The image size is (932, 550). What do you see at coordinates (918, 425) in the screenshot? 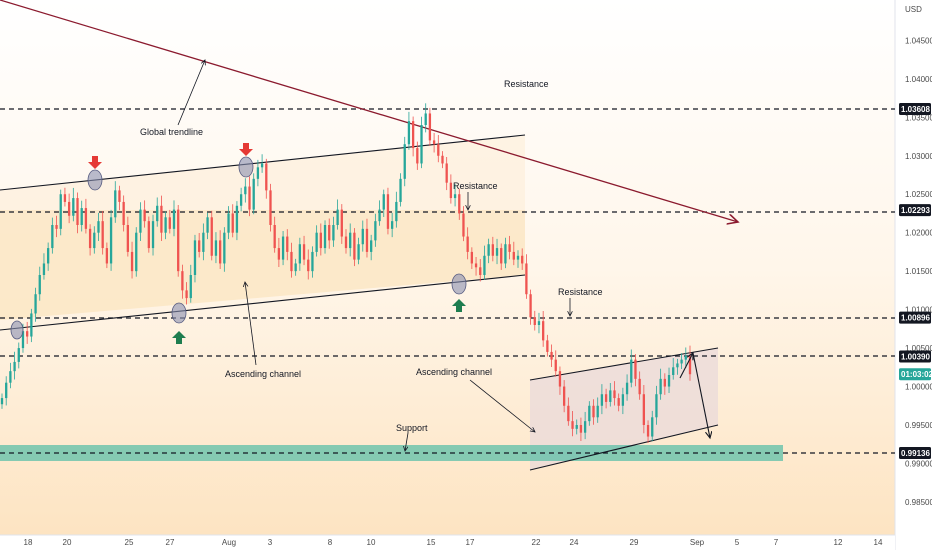
I see `price-tick-label: 0.99500` at bounding box center [918, 425].